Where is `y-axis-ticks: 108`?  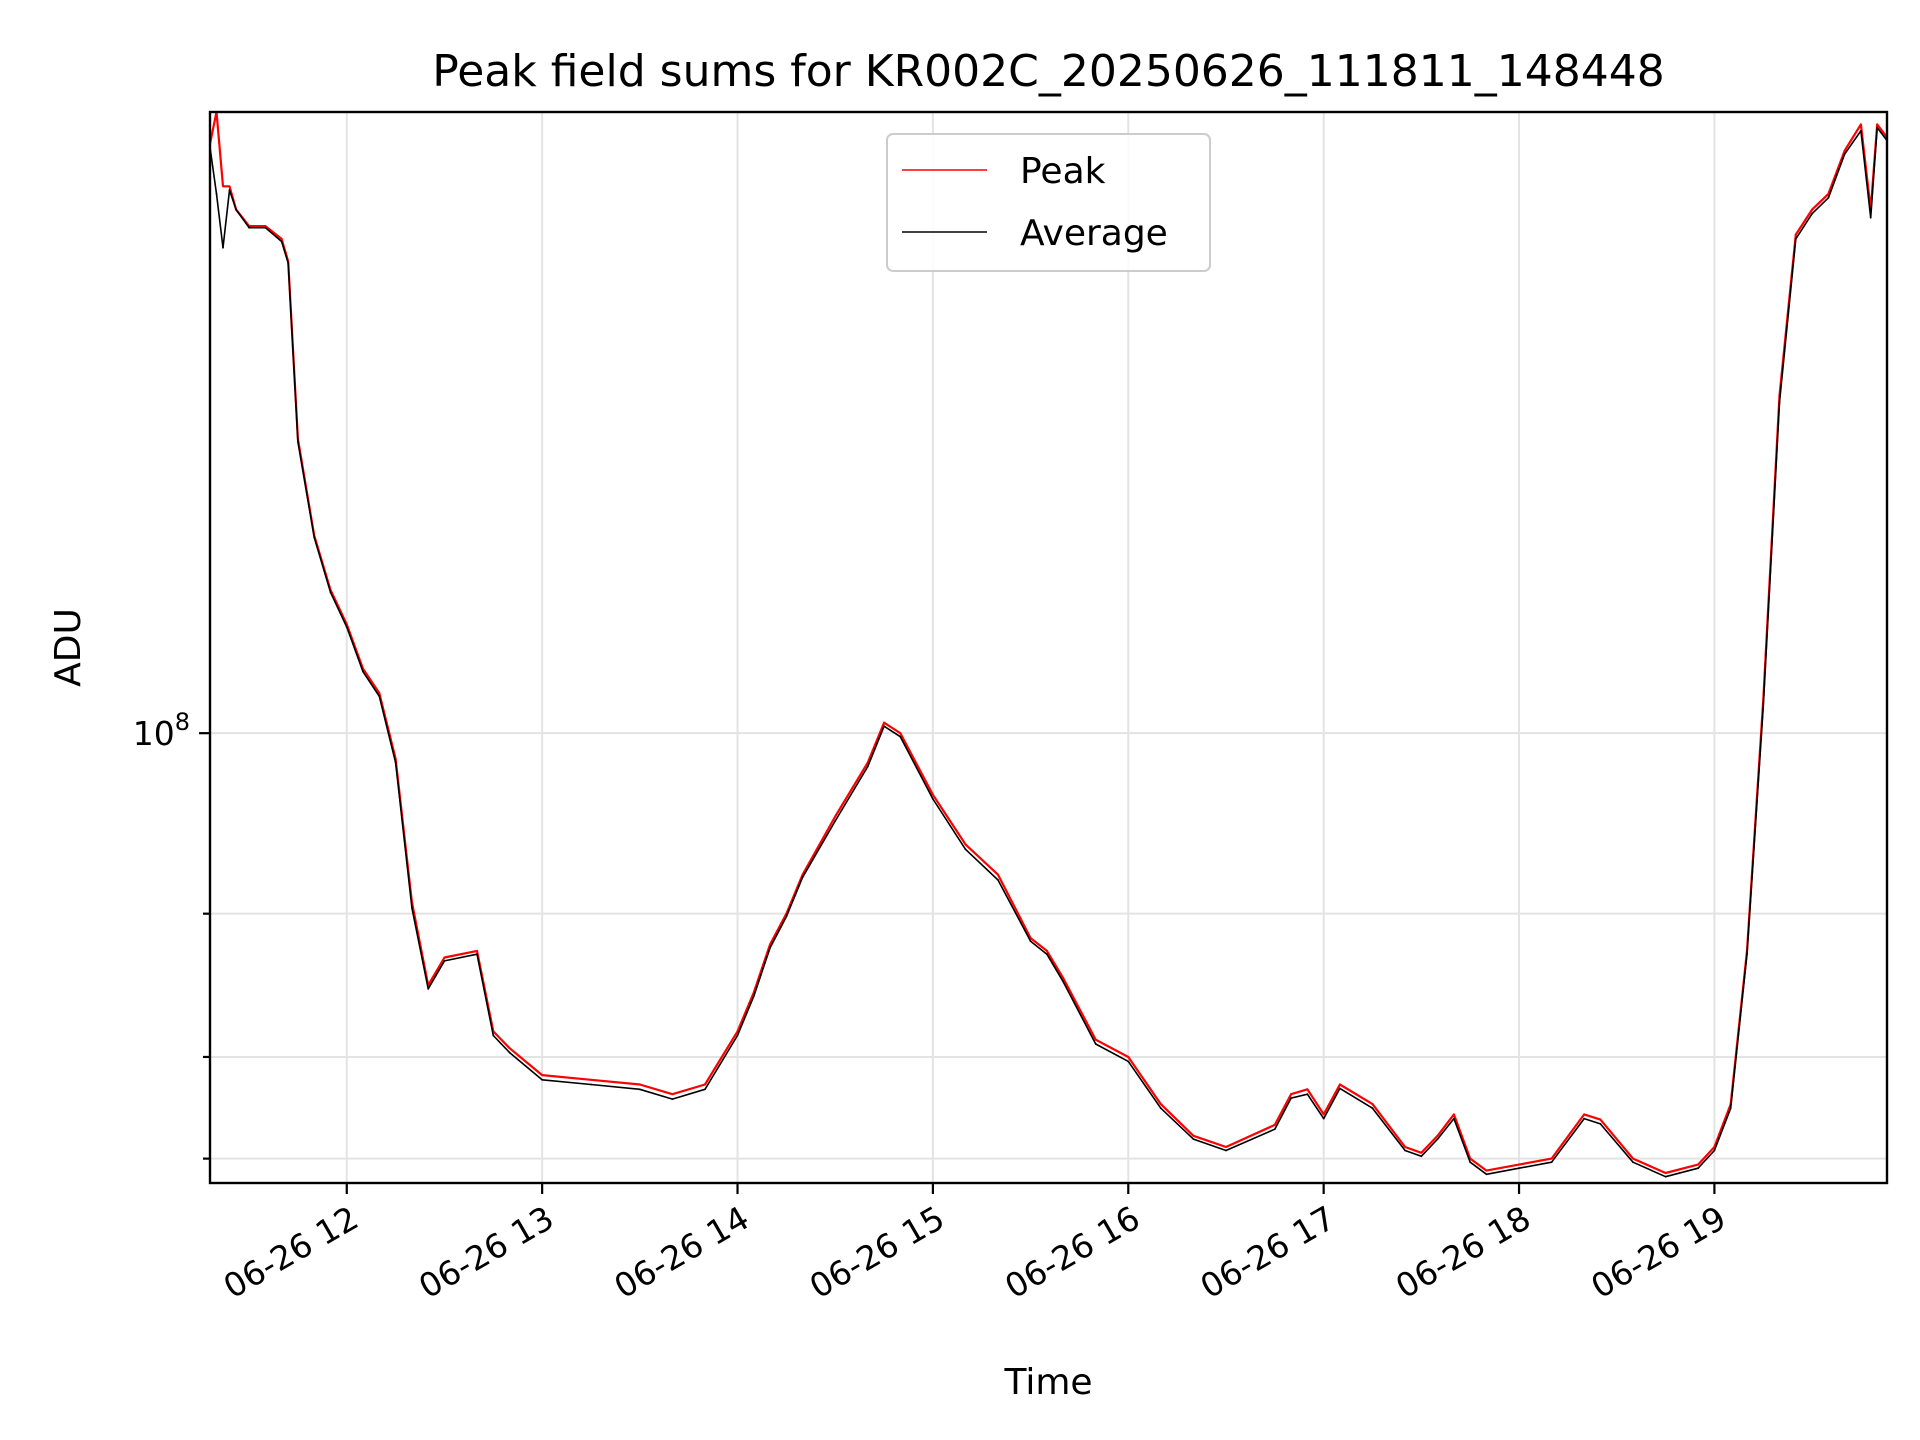 y-axis-ticks: 108 is located at coordinates (171, 934).